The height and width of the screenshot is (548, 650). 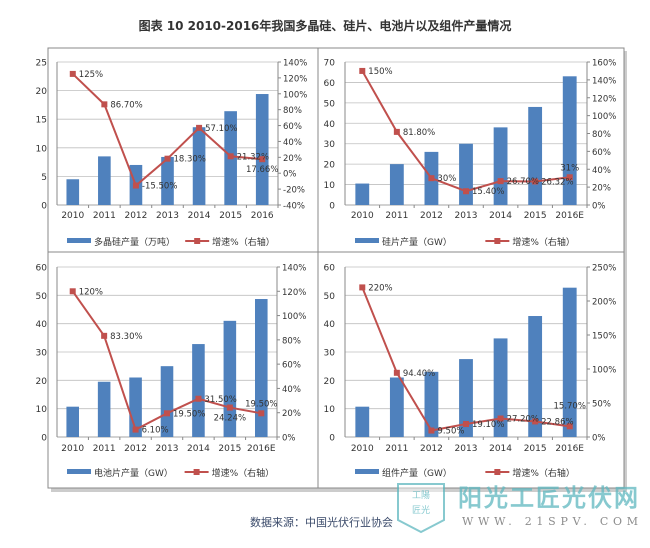 I want to click on data-label: 26.70%, so click(x=523, y=182).